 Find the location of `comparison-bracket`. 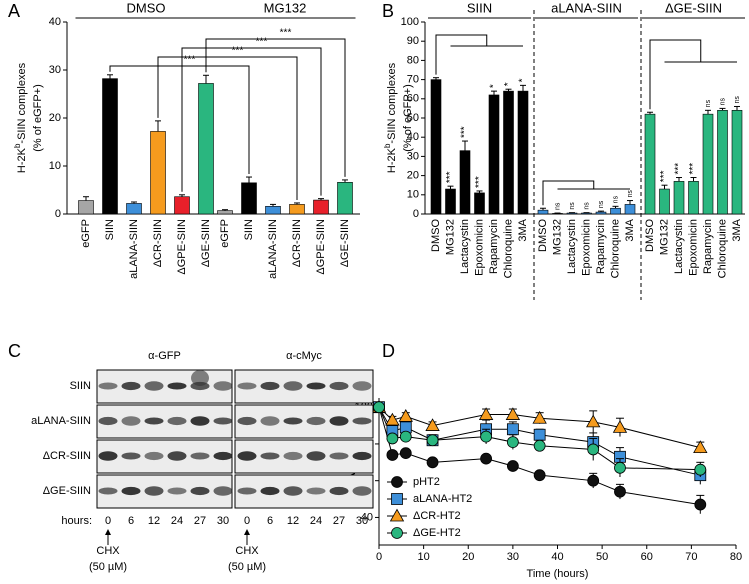

comparison-bracket is located at coordinates (586, 193).